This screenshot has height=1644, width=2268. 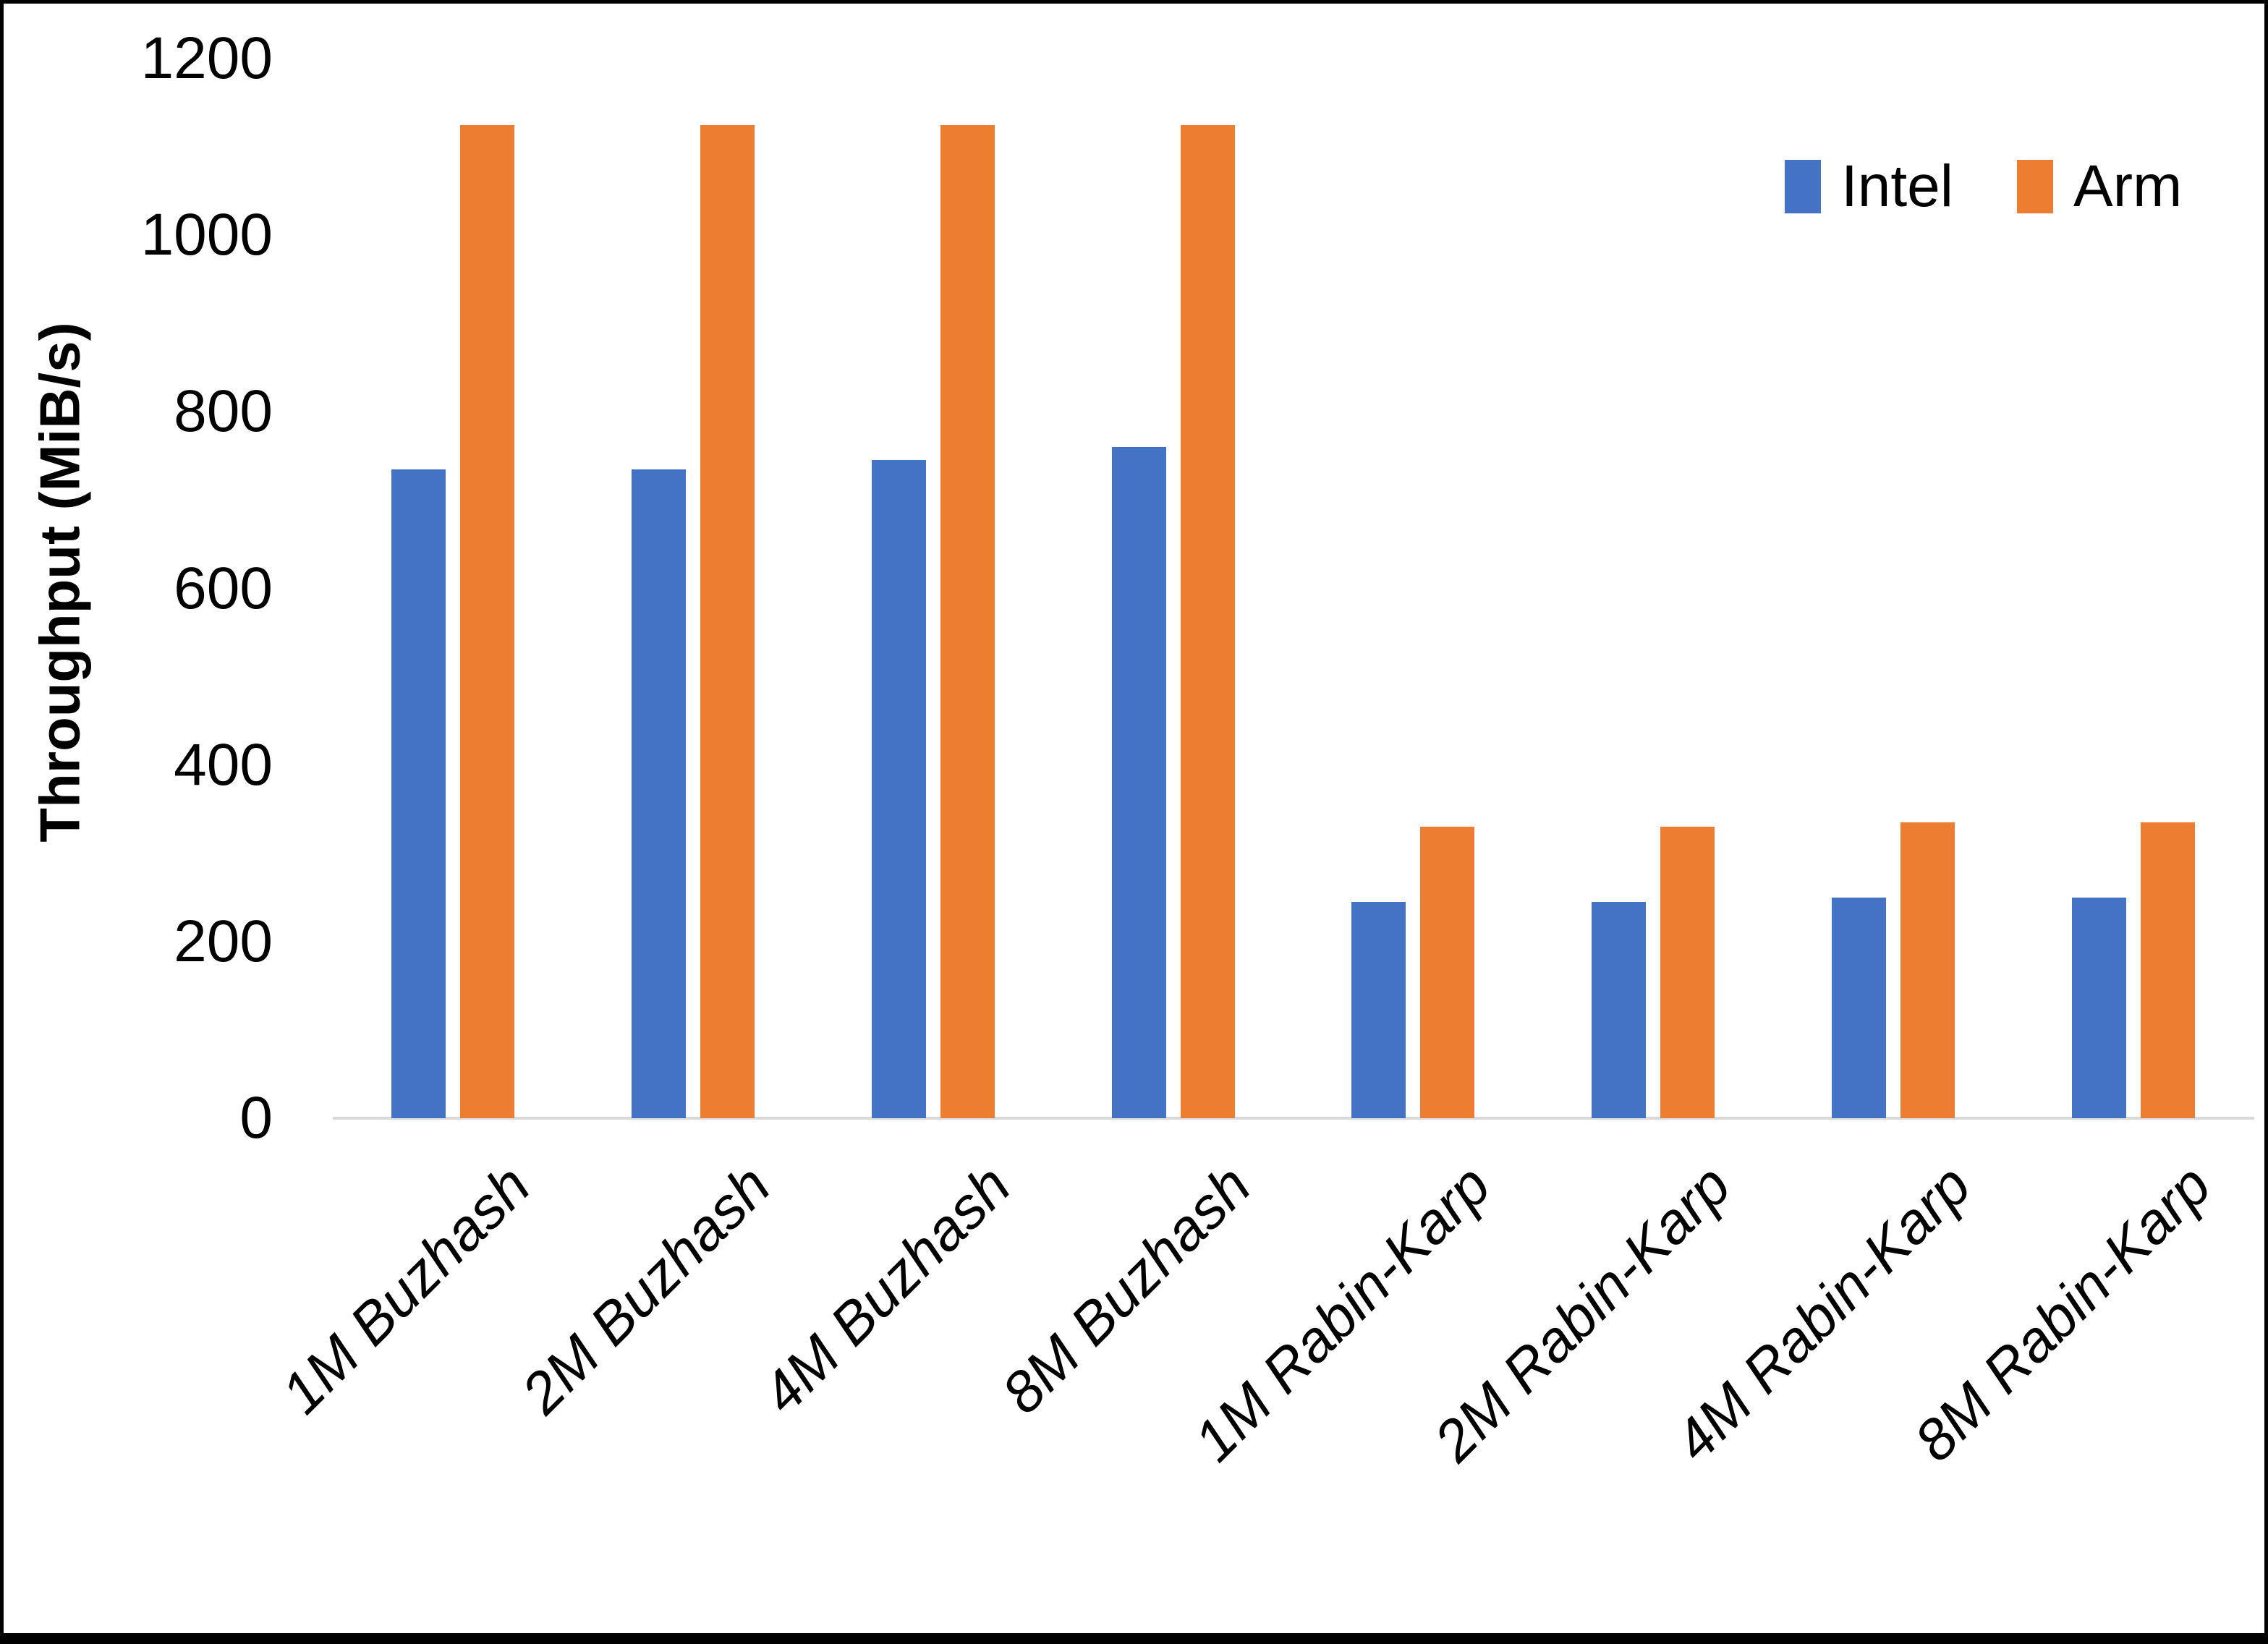 What do you see at coordinates (2168, 970) in the screenshot?
I see `bar-arm-8m-rabin-karp` at bounding box center [2168, 970].